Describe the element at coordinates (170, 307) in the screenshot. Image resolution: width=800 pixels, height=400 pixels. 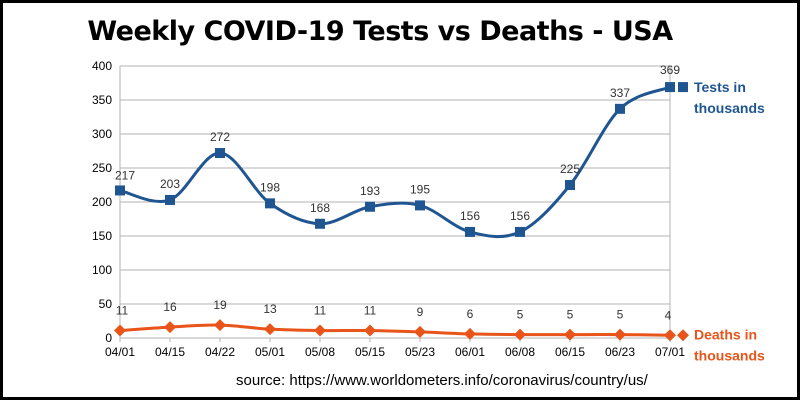
I see `deaths-data-label: 16` at that location.